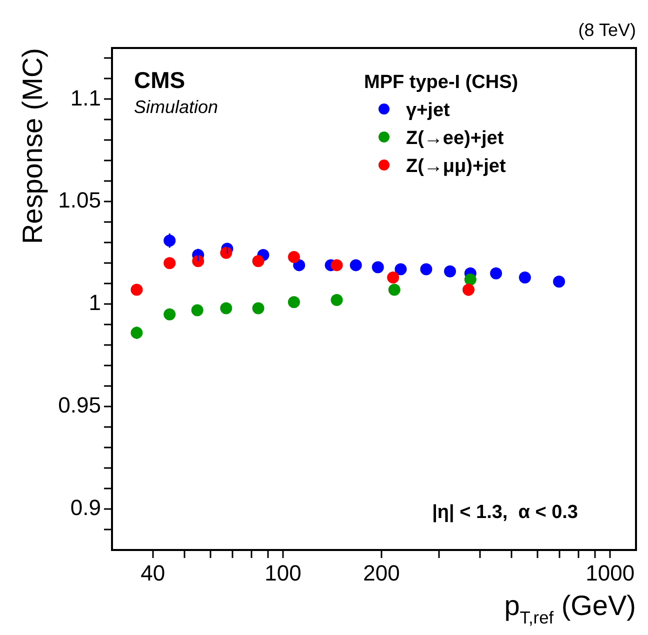 The width and height of the screenshot is (648, 635). Describe the element at coordinates (441, 82) in the screenshot. I see `legend-title: MPF type-I (CHS)` at that location.